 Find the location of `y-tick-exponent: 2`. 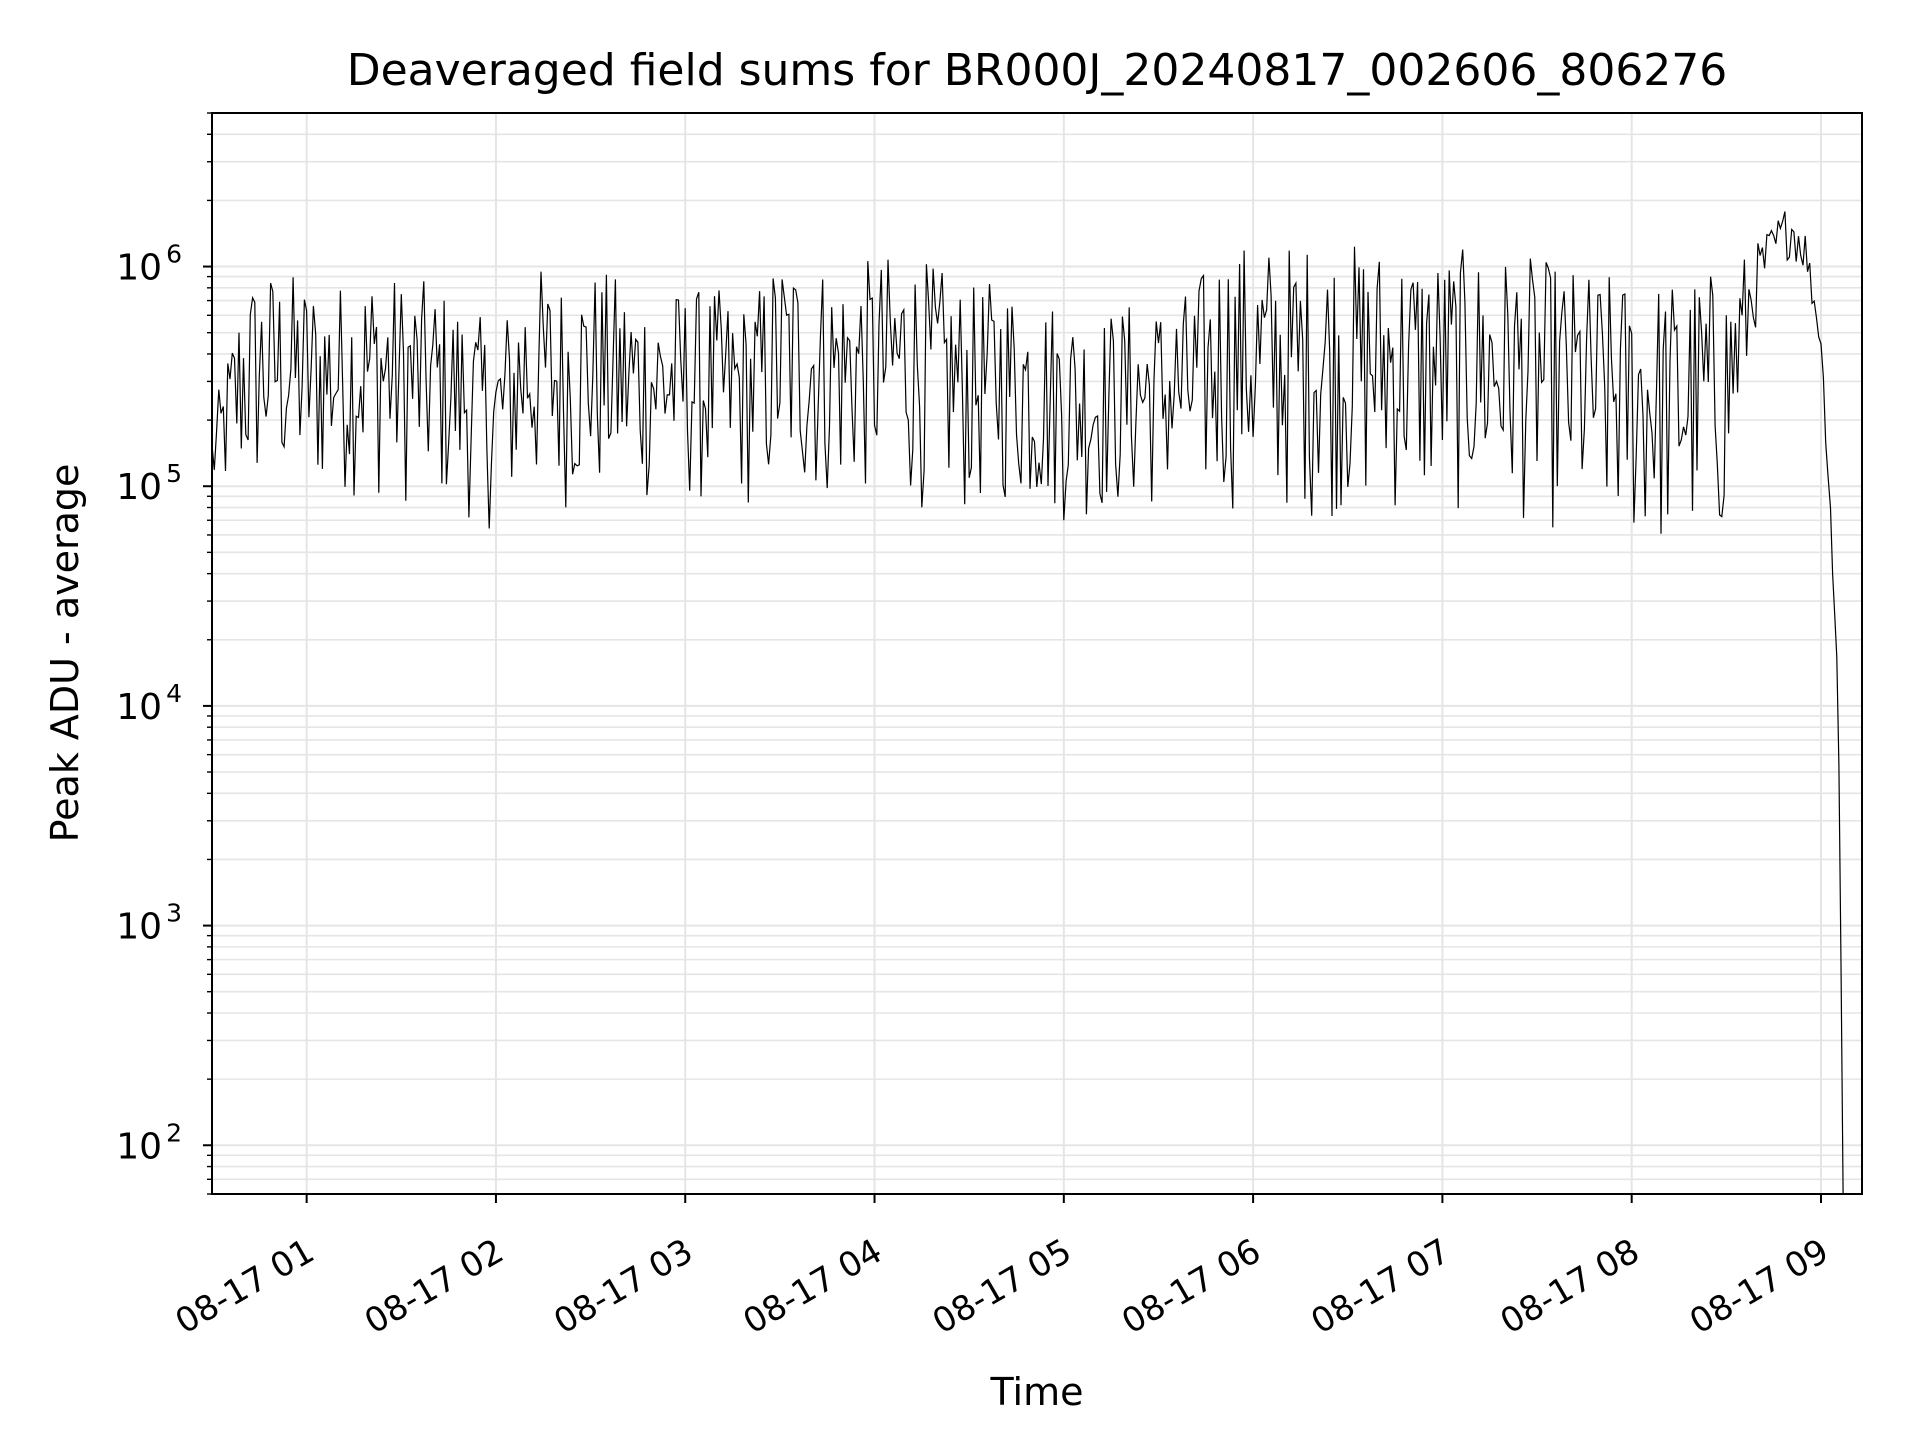

y-tick-exponent: 2 is located at coordinates (174, 1132).